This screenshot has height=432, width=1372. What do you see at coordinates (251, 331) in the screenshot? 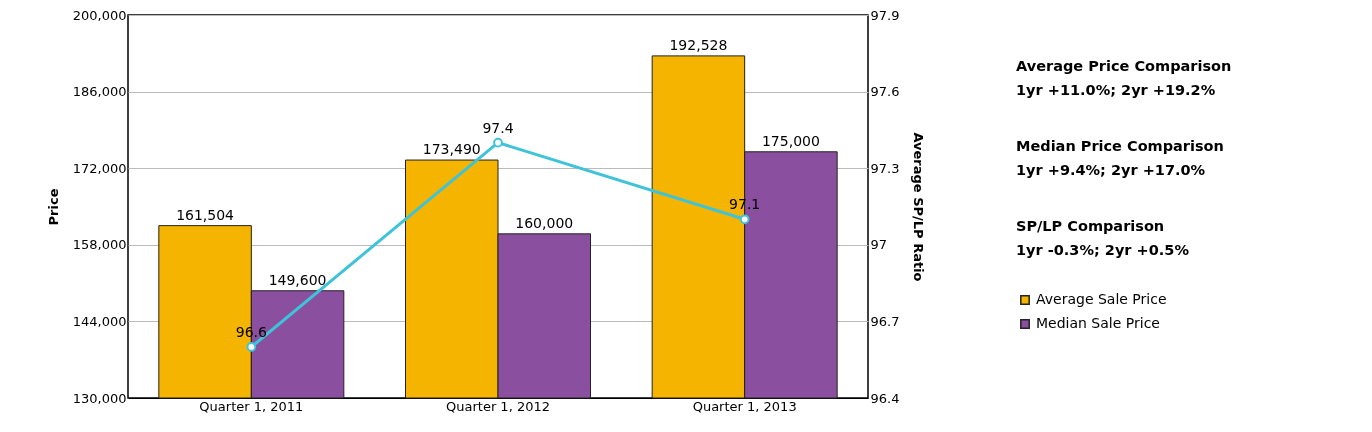
I see `data-label: 96.6` at bounding box center [251, 331].